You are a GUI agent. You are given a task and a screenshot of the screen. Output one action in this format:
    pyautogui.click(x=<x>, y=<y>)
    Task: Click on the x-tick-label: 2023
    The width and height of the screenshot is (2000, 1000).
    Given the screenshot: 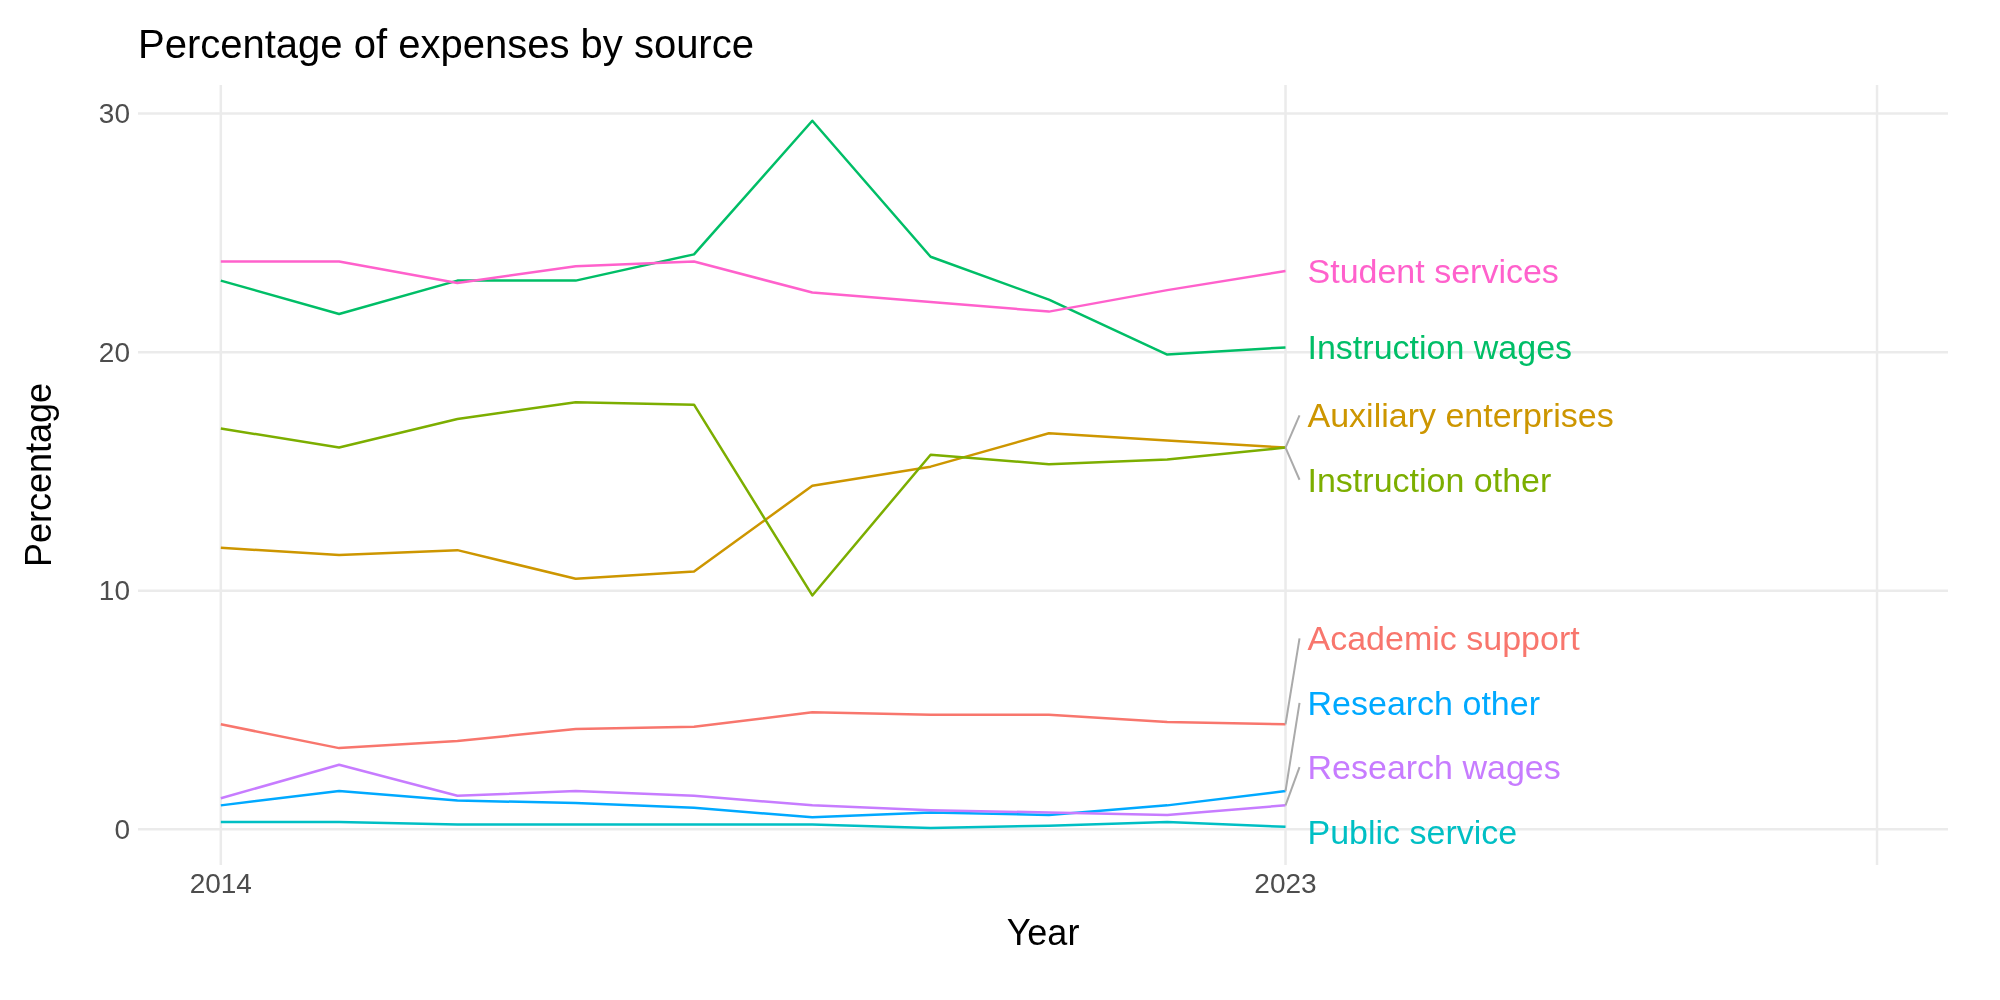 What is the action you would take?
    pyautogui.click(x=1285, y=883)
    